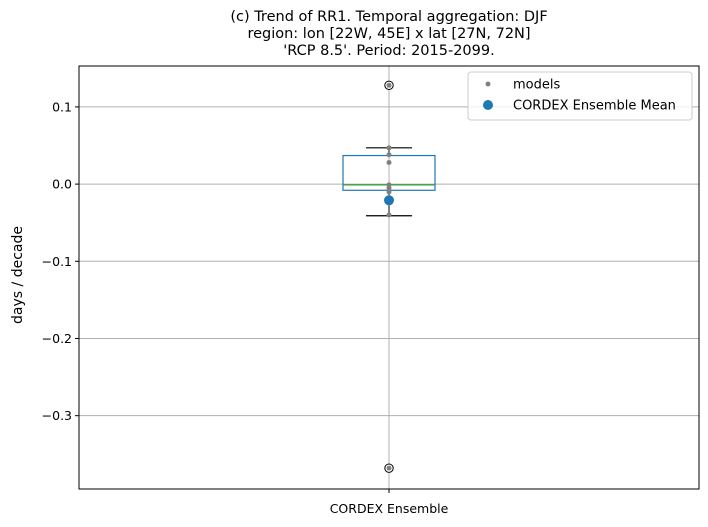  What do you see at coordinates (389, 200) in the screenshot?
I see `ensemble-mean-point` at bounding box center [389, 200].